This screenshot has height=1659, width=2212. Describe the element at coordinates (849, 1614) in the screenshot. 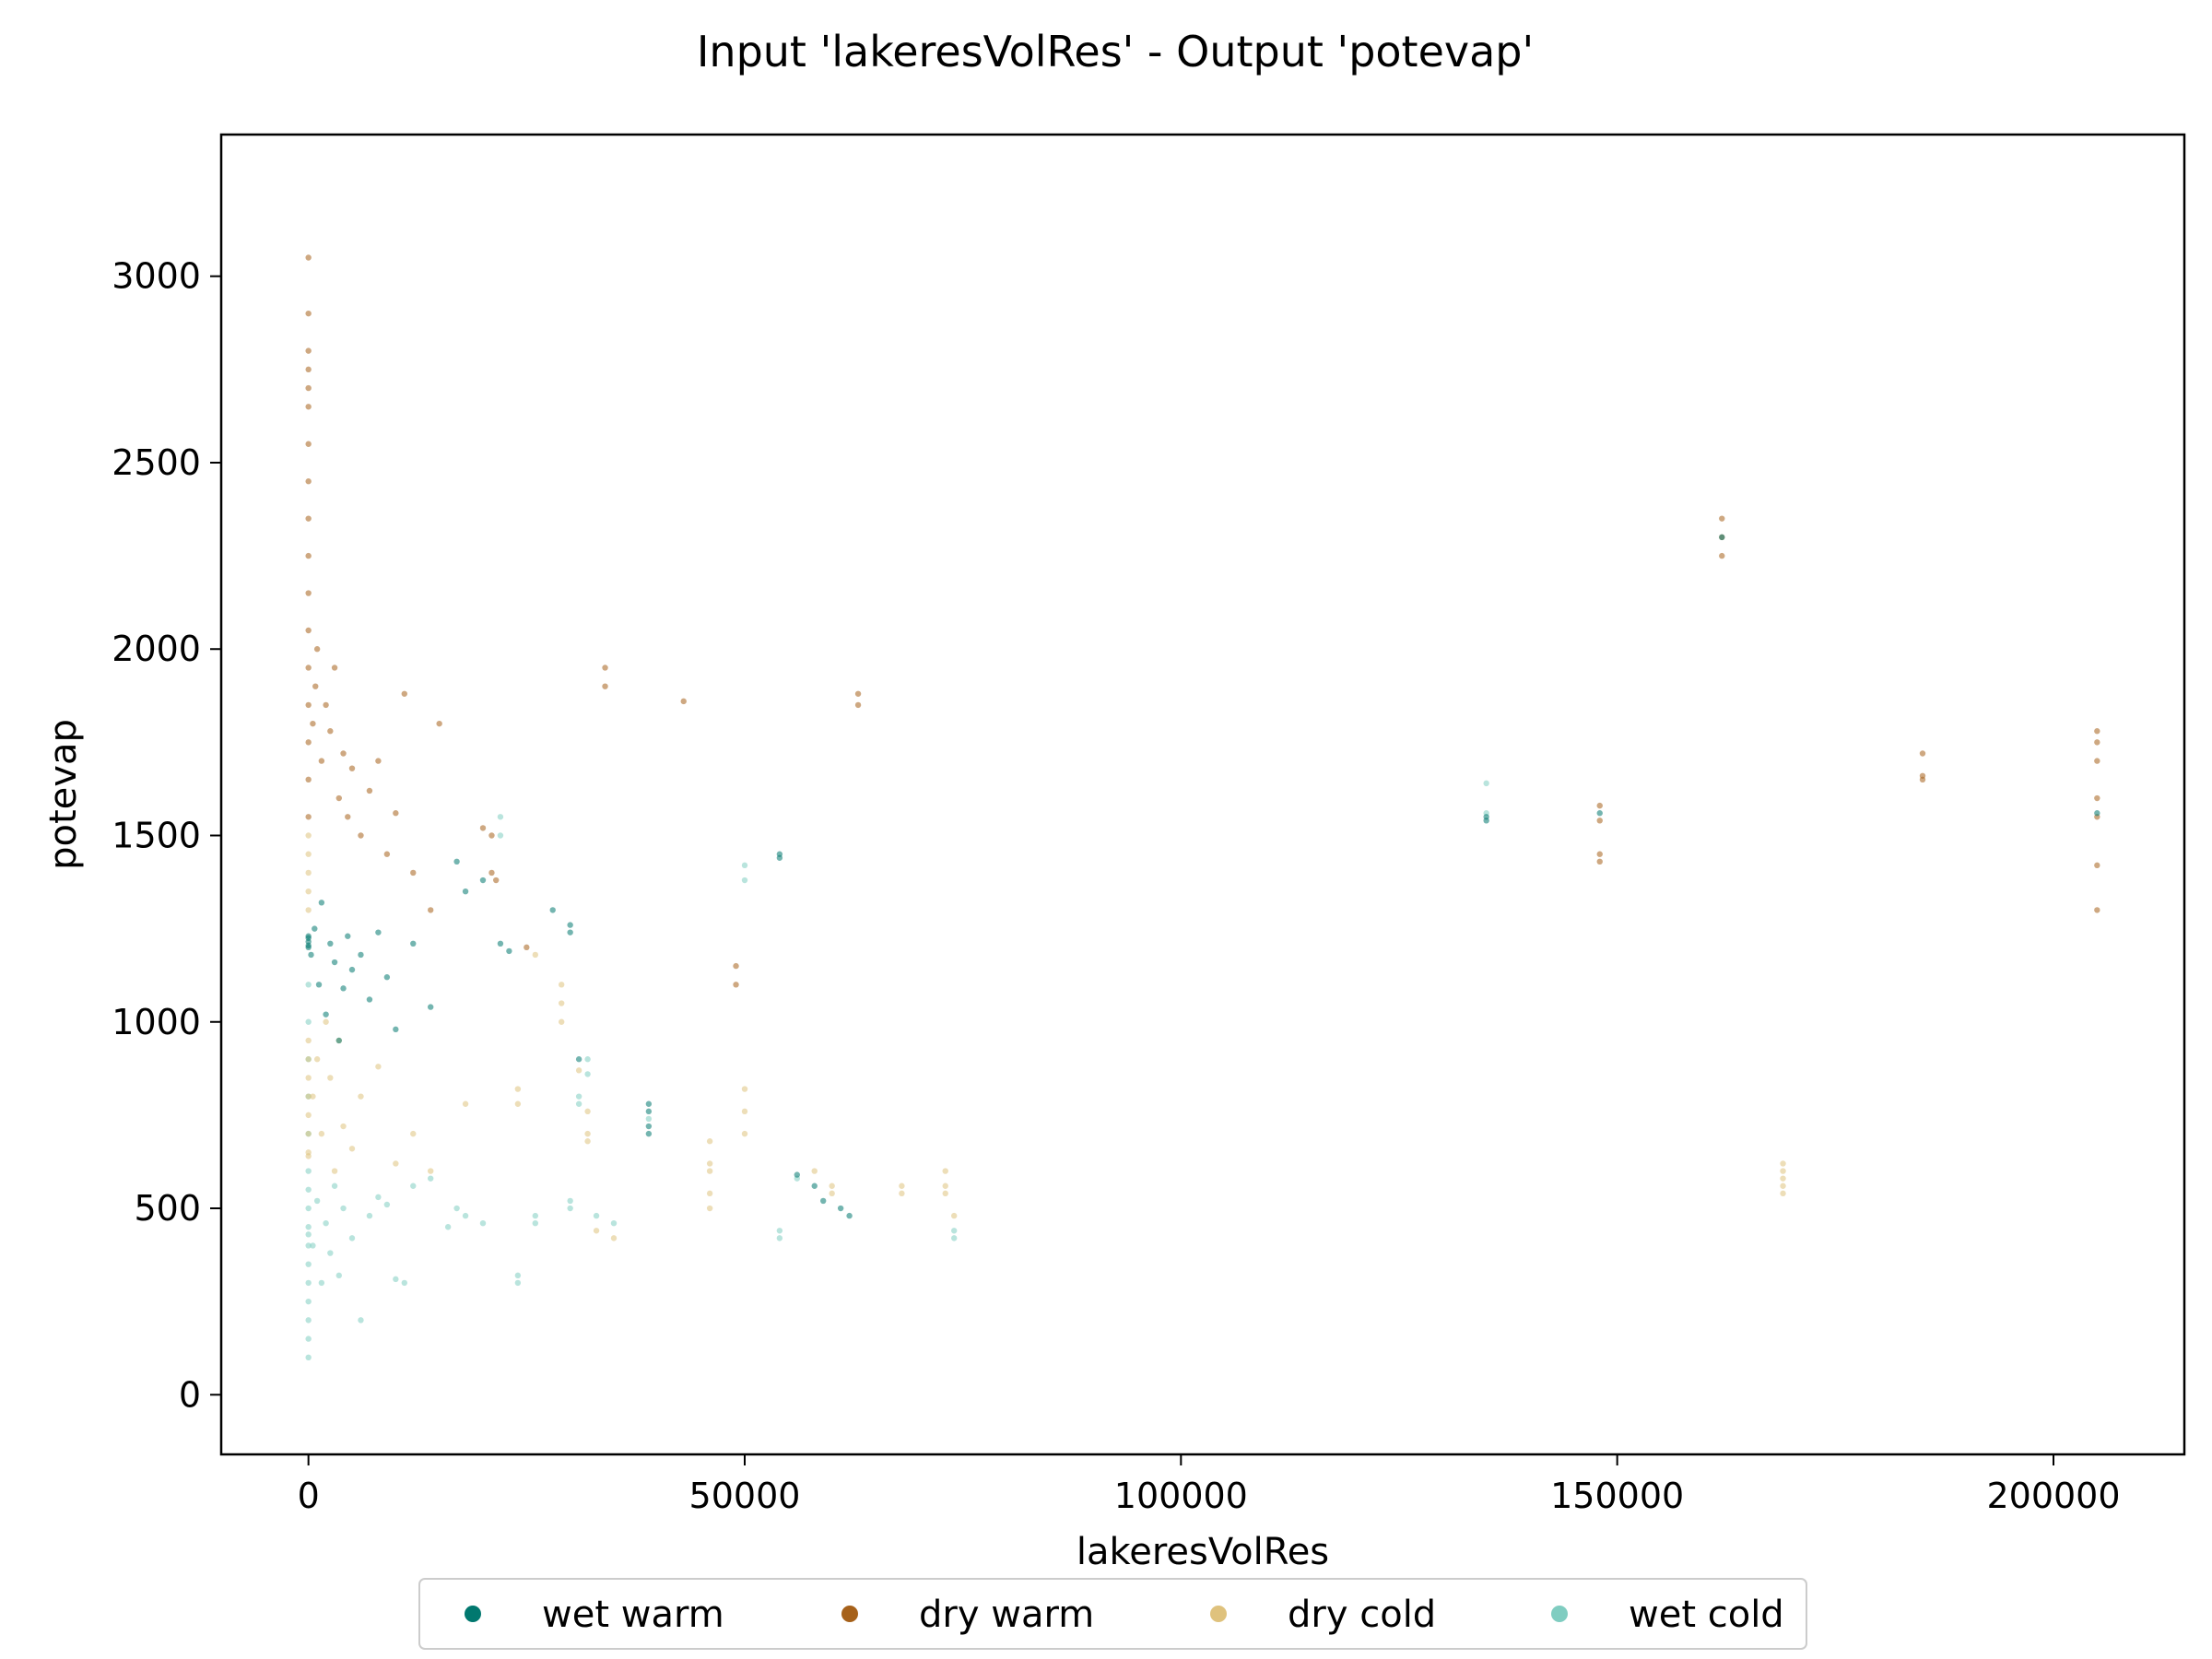

I see `legend-marker-dry-warm` at that location.